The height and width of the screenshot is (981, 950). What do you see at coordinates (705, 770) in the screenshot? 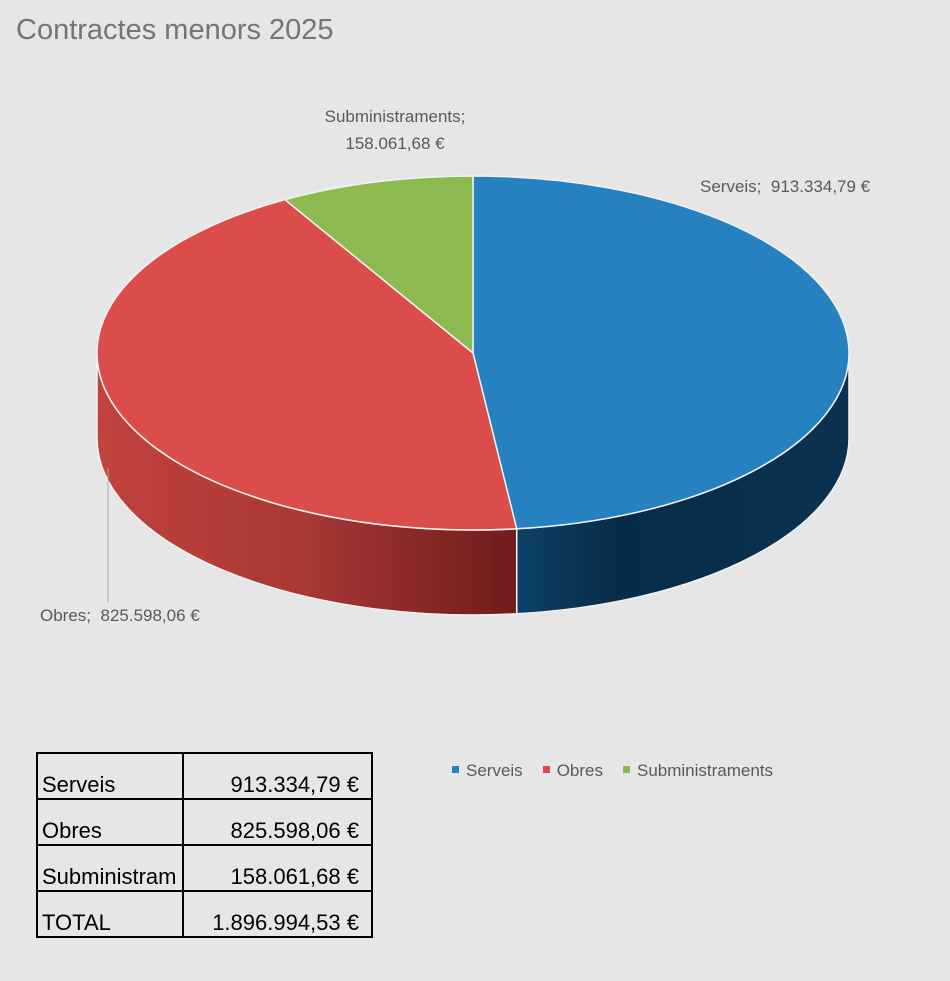
I see `legend-label: Subministraments` at bounding box center [705, 770].